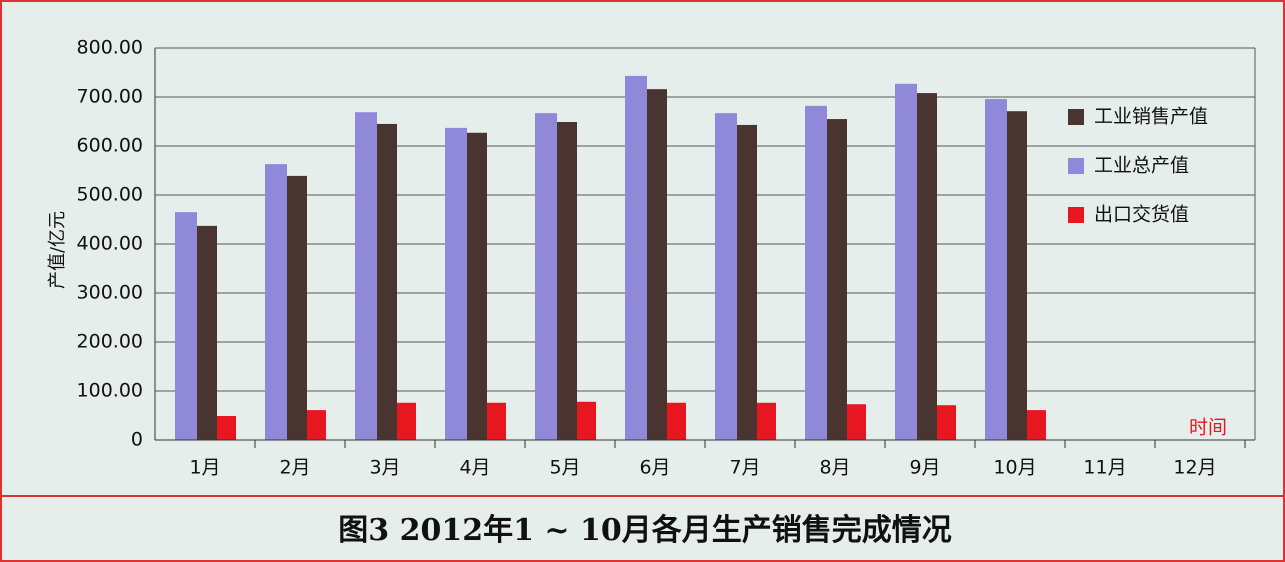 This screenshot has width=1285, height=562. I want to click on caption: 图3 2012年1 ~ 10月各月生产销售完成情况, so click(644, 530).